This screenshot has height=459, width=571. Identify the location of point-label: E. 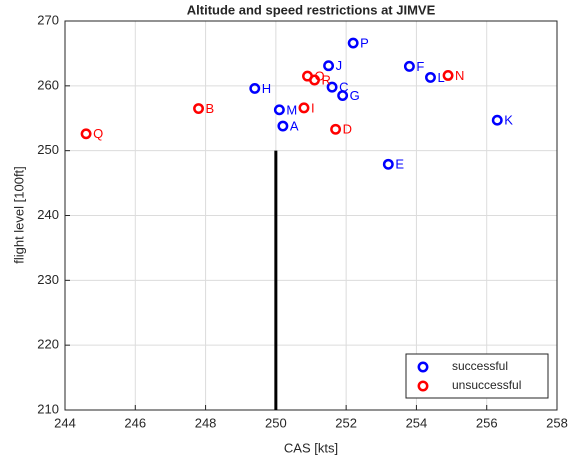
(399, 164).